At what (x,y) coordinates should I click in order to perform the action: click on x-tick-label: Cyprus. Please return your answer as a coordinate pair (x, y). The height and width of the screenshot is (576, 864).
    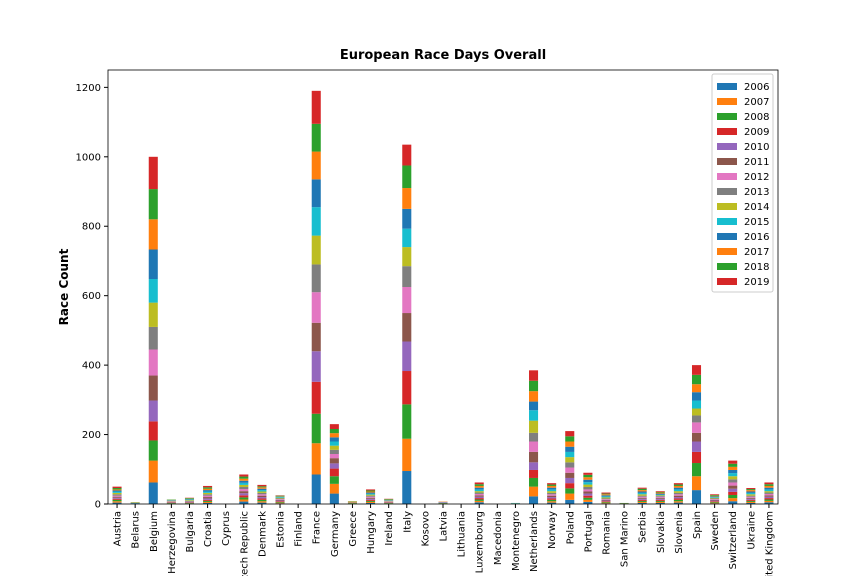
    Looking at the image, I should click on (226, 528).